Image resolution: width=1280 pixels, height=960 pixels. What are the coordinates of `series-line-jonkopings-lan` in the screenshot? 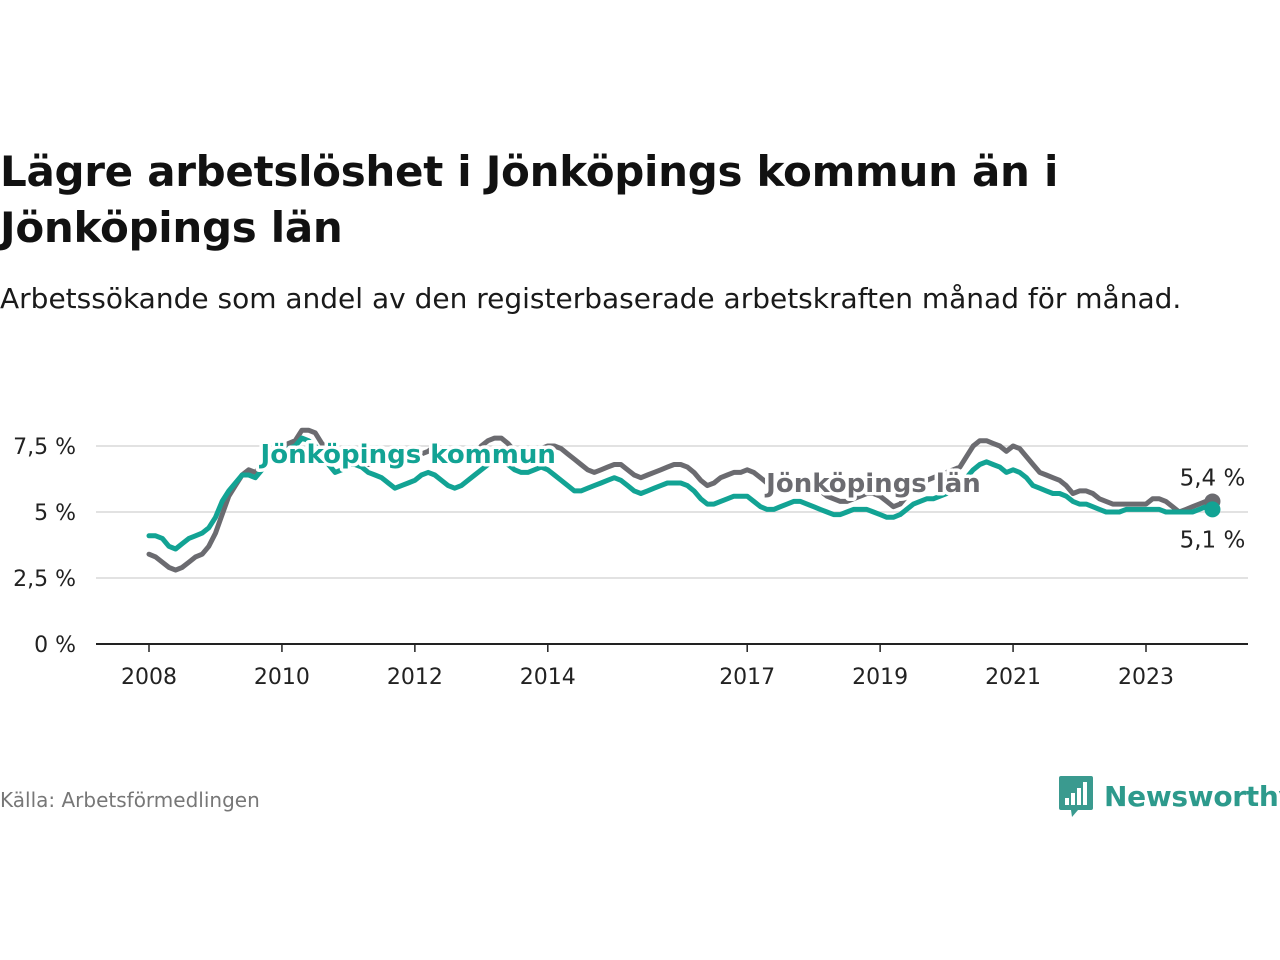 It's located at (680, 500).